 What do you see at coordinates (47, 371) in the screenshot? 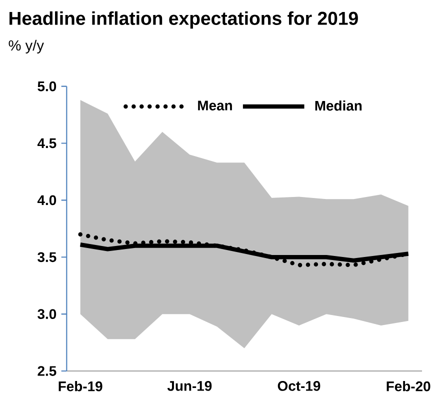
I see `y-tick-label: 2.5` at bounding box center [47, 371].